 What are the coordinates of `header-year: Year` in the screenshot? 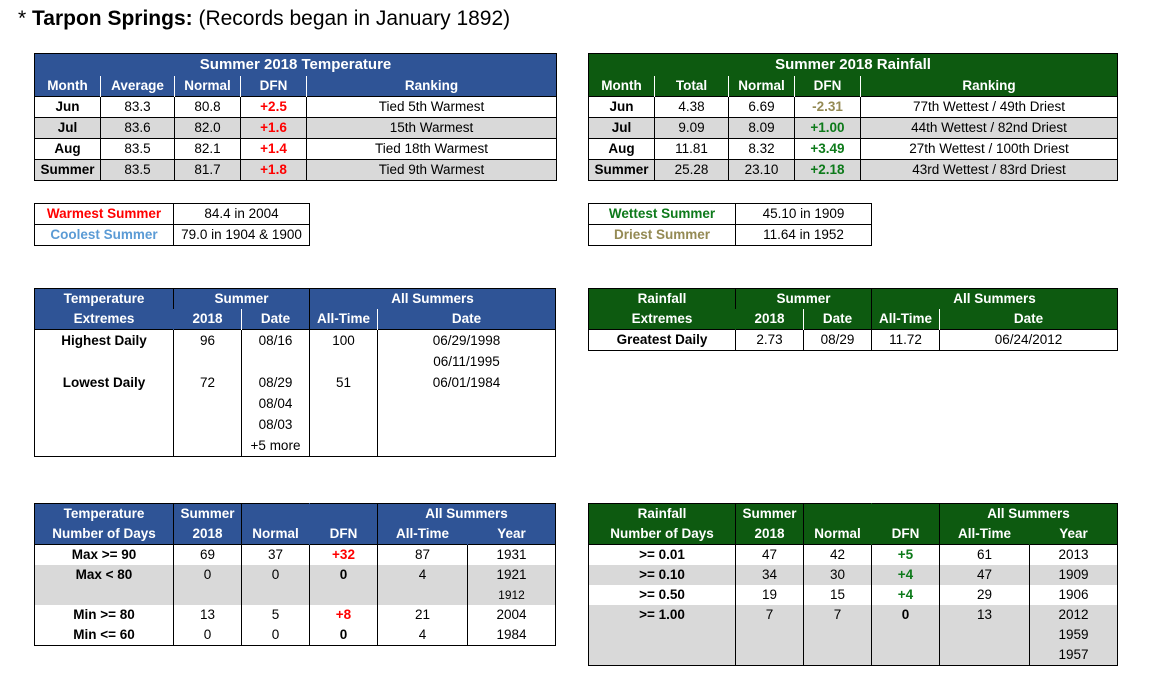 It's located at (511, 534).